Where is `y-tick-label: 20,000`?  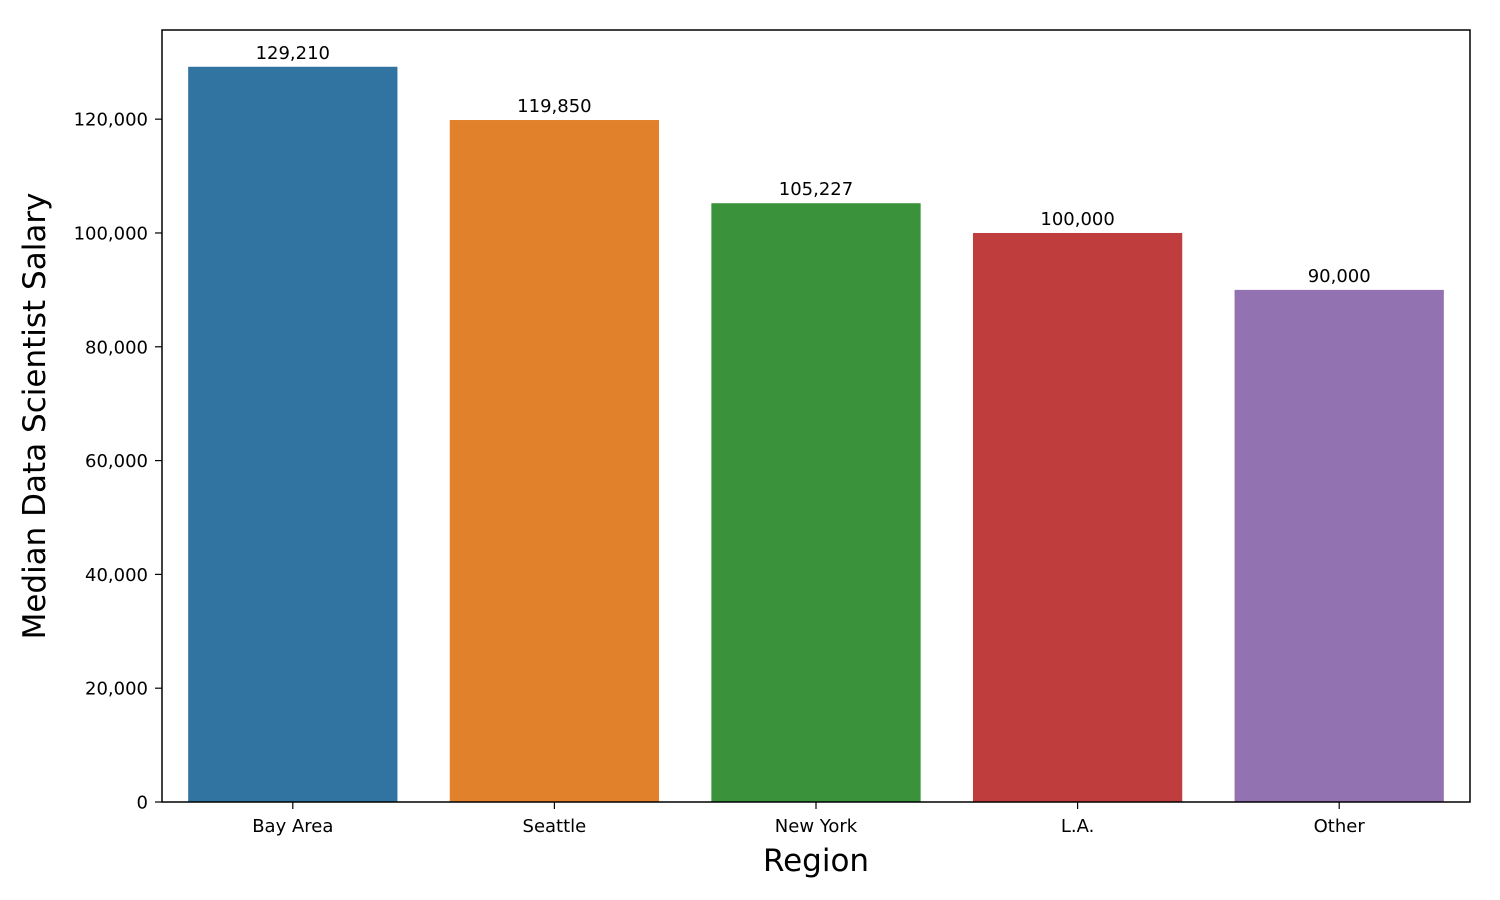
y-tick-label: 20,000 is located at coordinates (116, 689).